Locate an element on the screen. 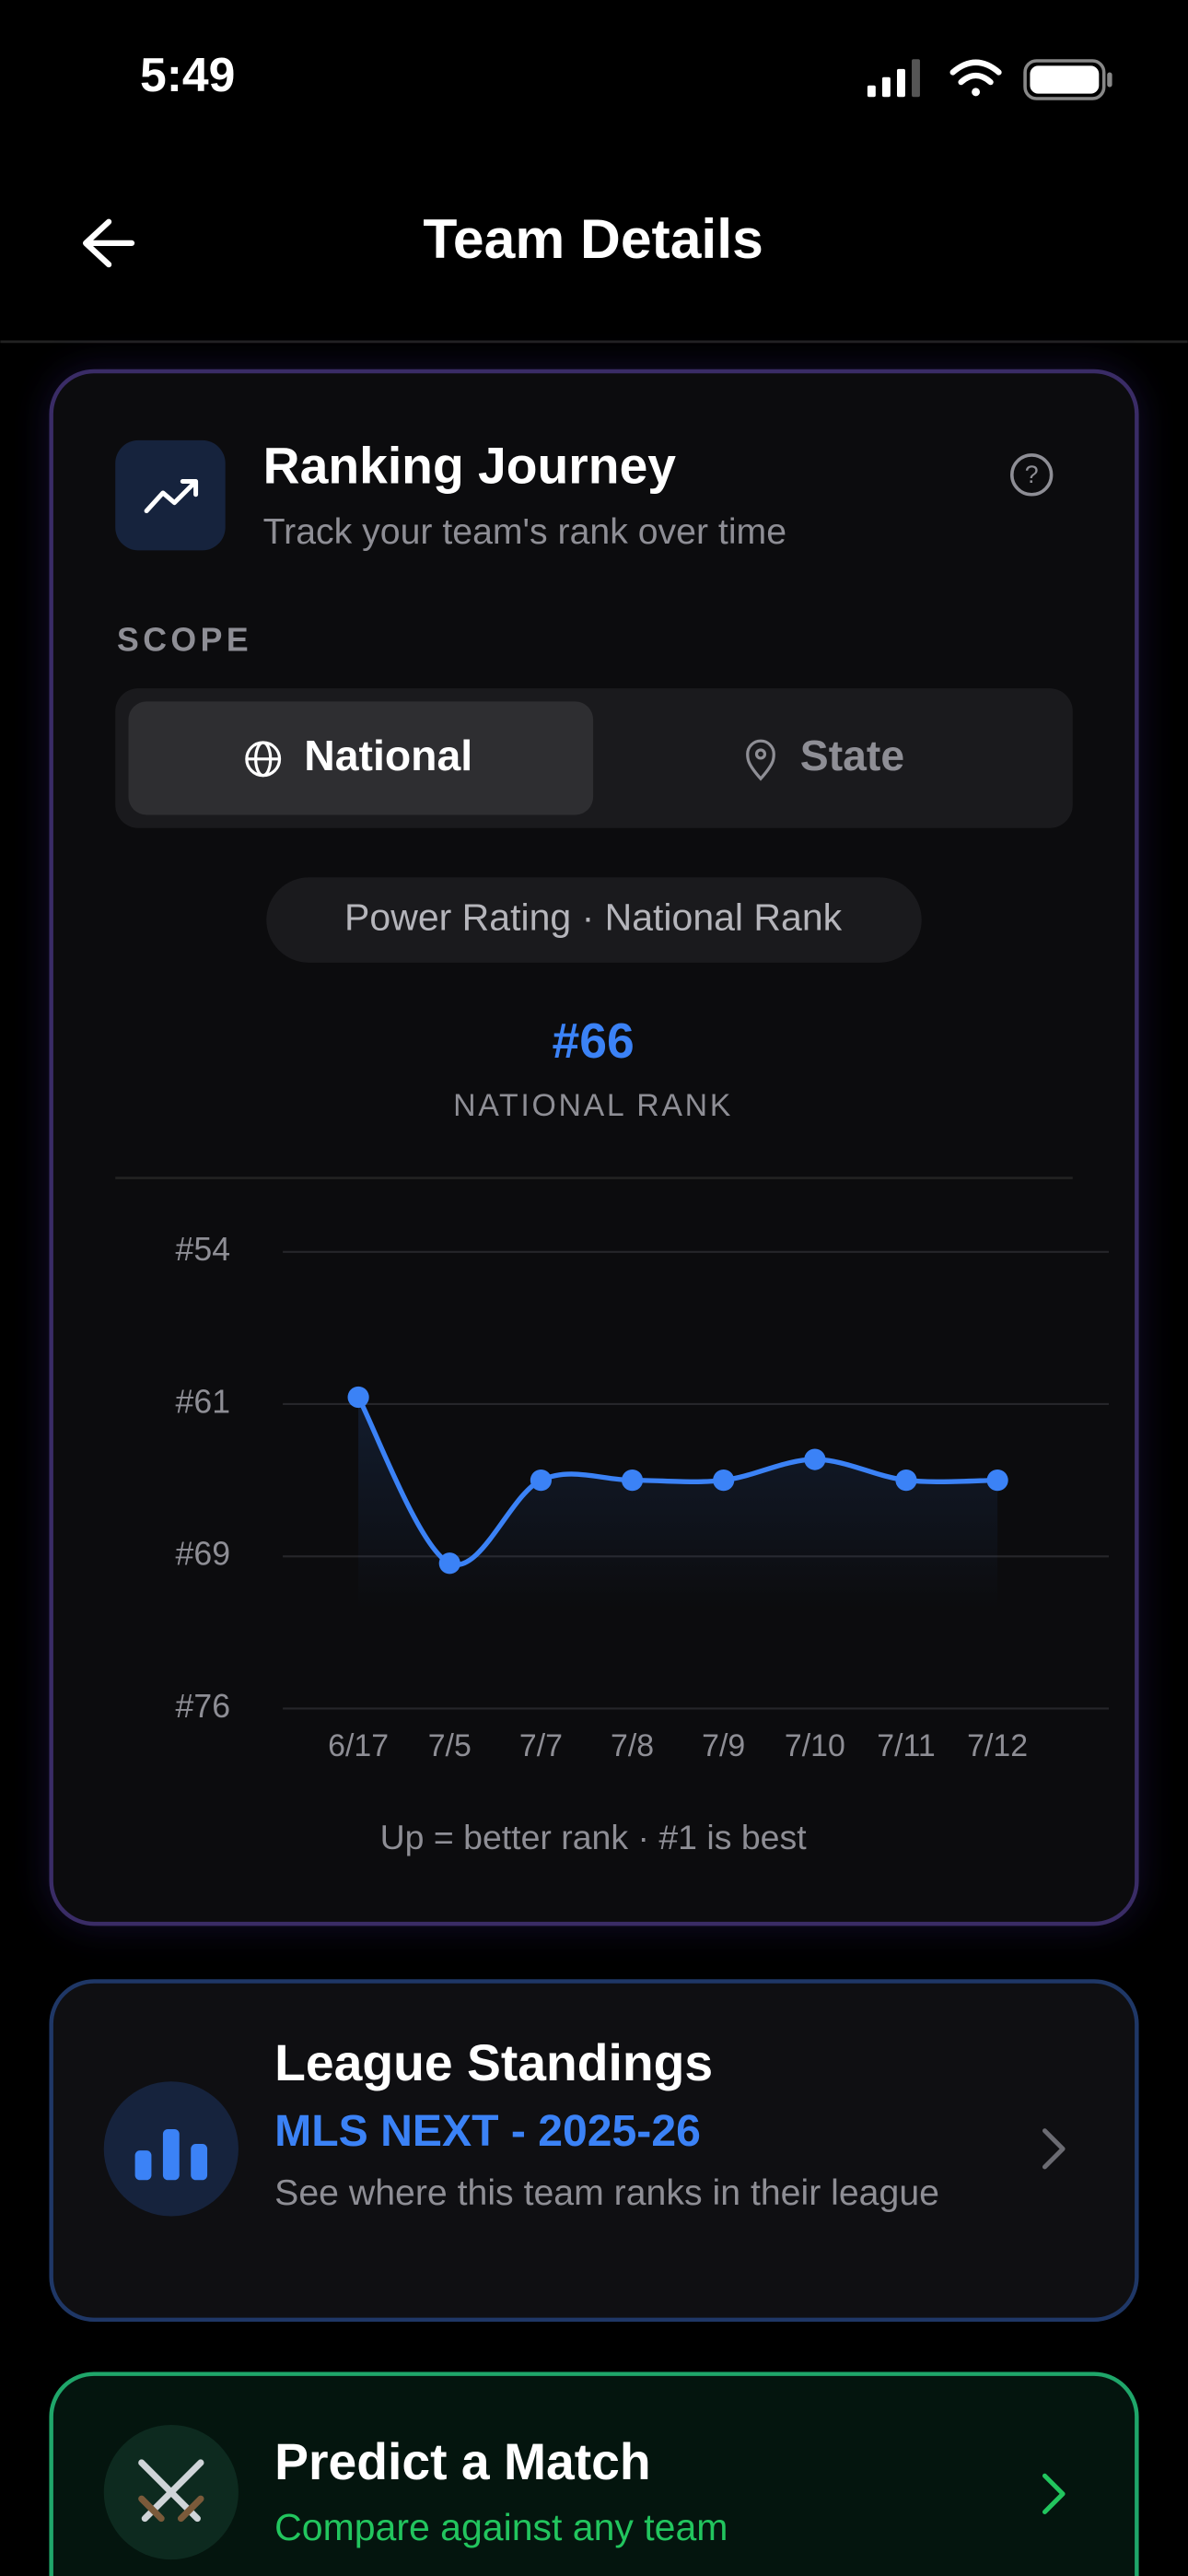  predict-chevron is located at coordinates (1054, 2493).